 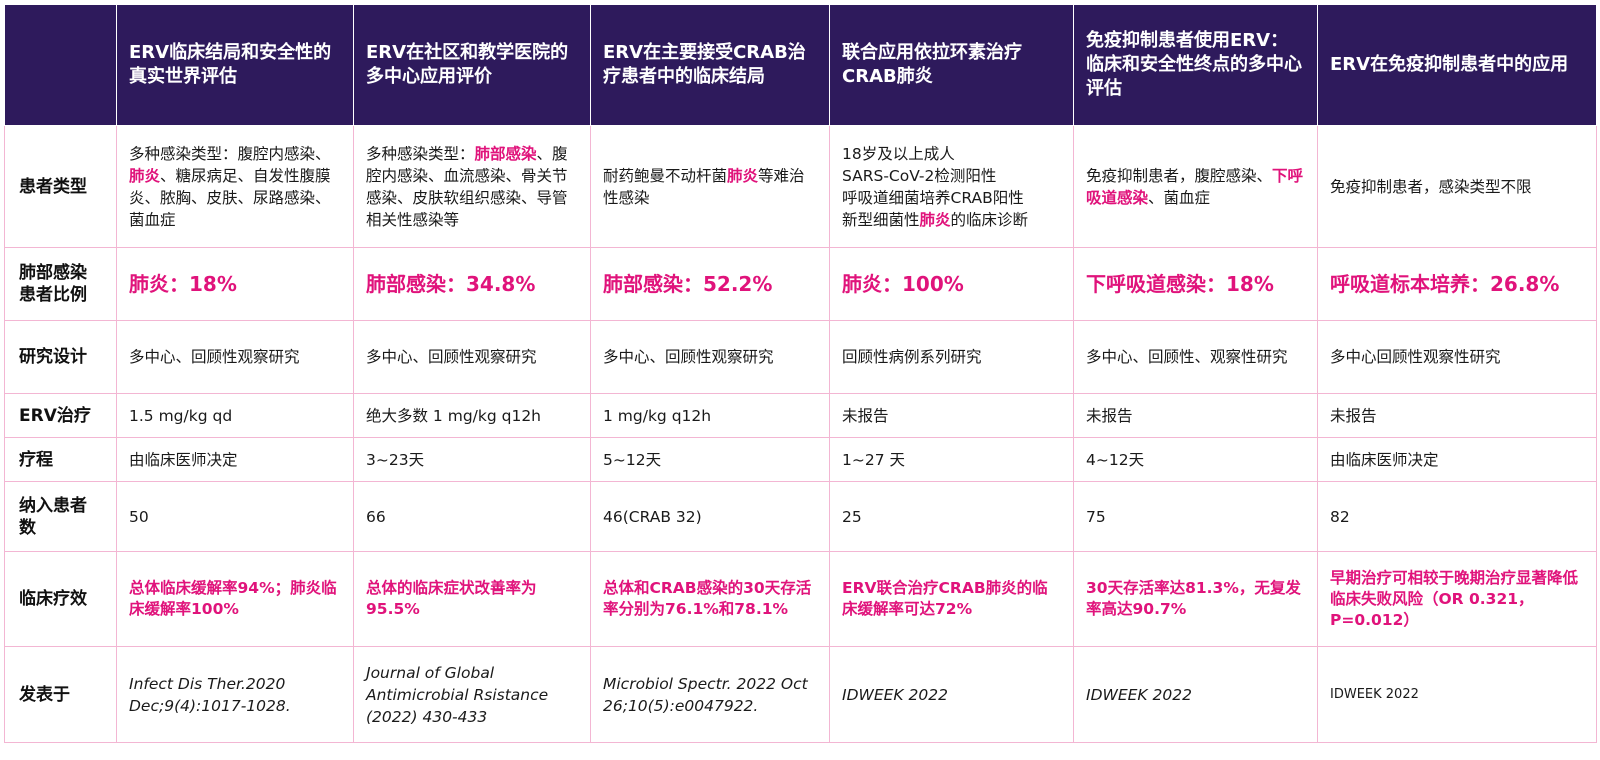 I want to click on cell-lung-ratio-5: 下呼吸道感染：18%, so click(x=1195, y=284).